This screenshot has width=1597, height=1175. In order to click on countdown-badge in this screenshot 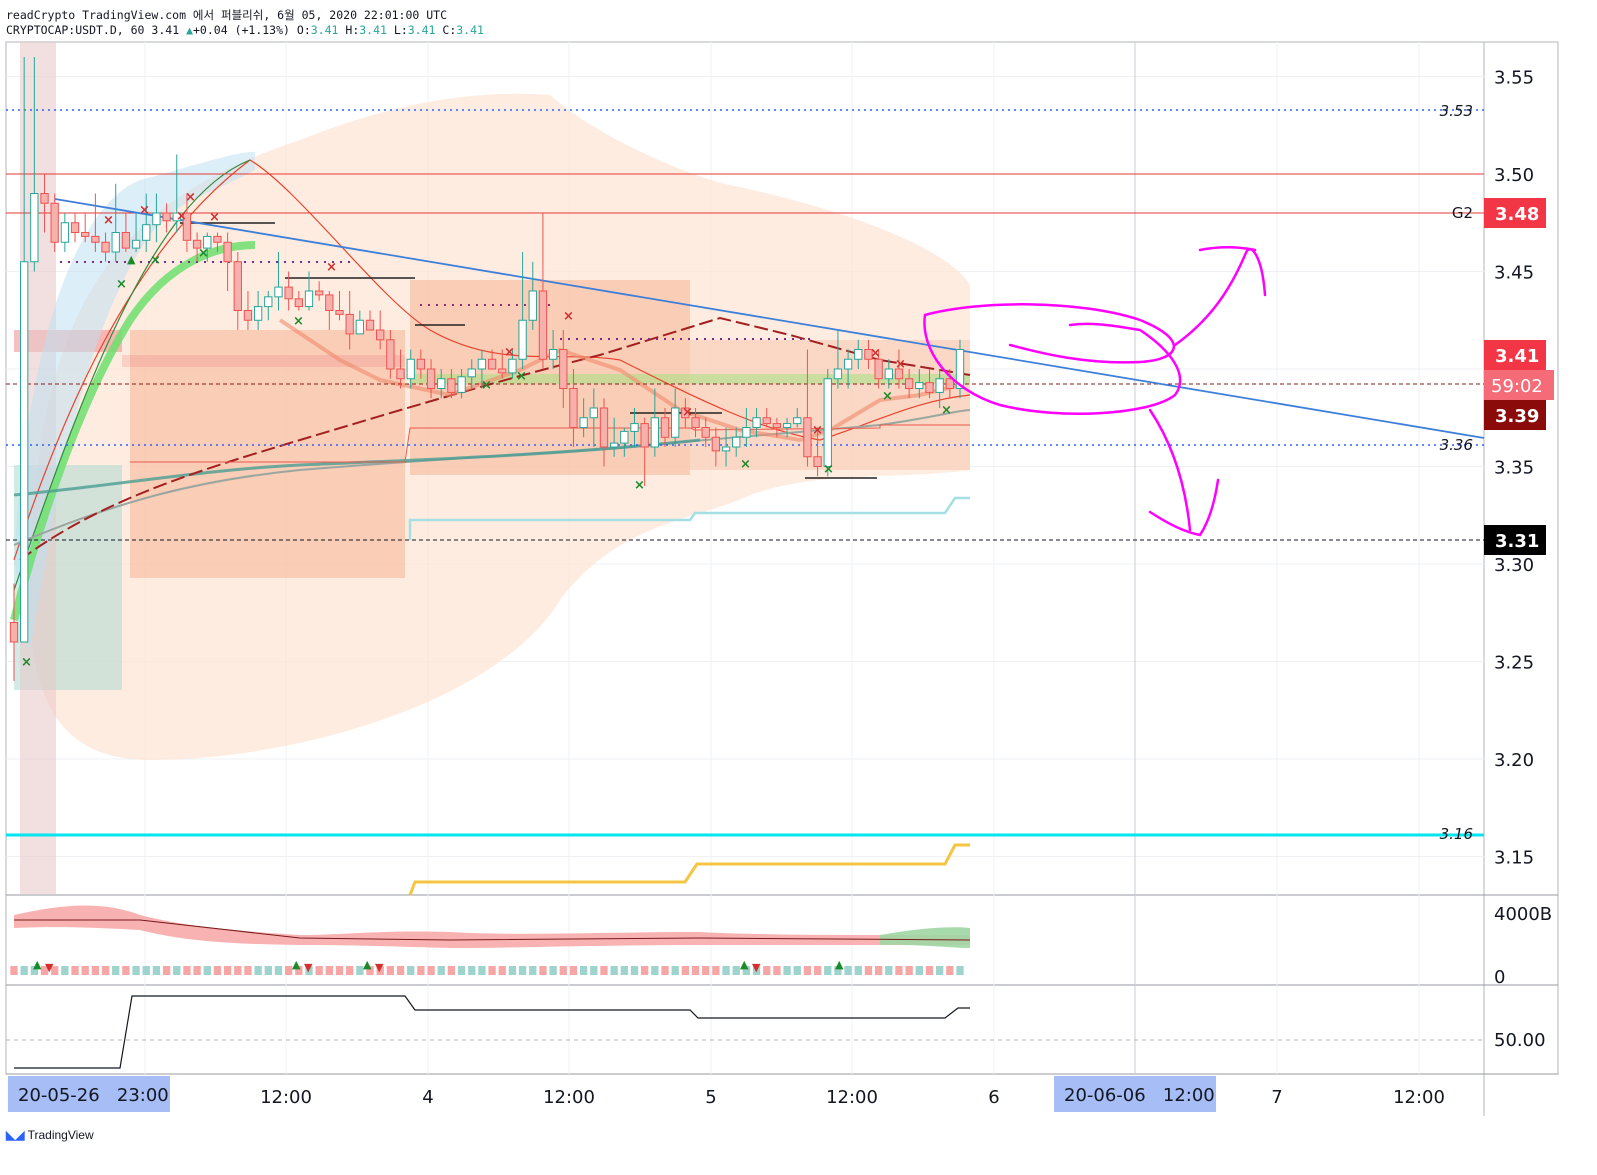, I will do `click(1519, 385)`.